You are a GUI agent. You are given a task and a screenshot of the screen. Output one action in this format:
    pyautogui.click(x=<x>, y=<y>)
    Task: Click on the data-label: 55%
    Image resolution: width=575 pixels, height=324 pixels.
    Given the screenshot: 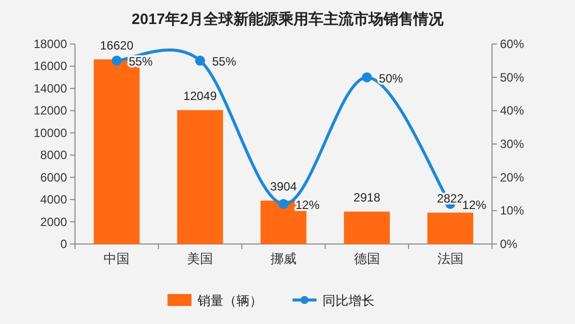 What is the action you would take?
    pyautogui.click(x=224, y=61)
    